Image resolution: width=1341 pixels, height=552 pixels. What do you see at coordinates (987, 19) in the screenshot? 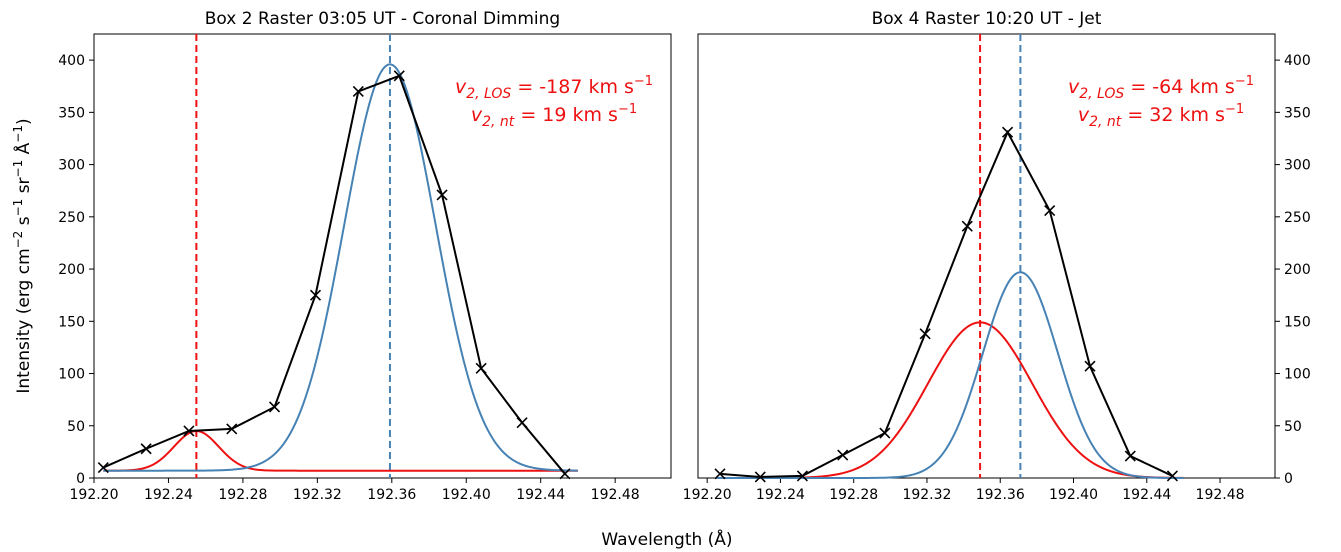
I see `chart-title: Box 4 Raster 10:20 UT - Jet` at bounding box center [987, 19].